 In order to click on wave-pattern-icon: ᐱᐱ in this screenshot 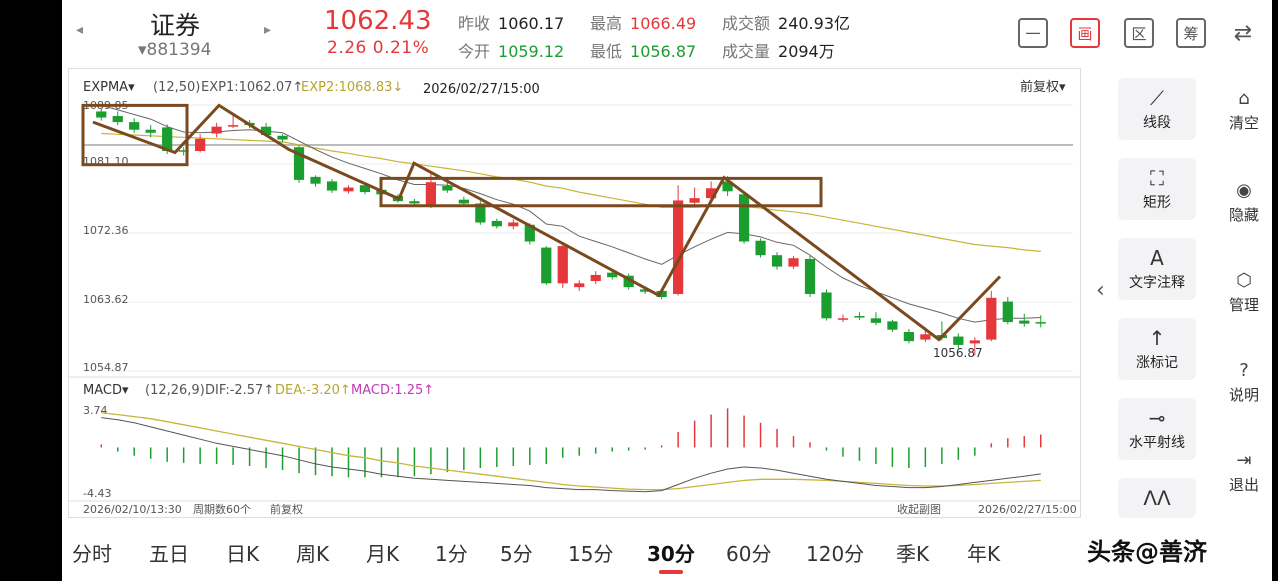, I will do `click(1157, 498)`.